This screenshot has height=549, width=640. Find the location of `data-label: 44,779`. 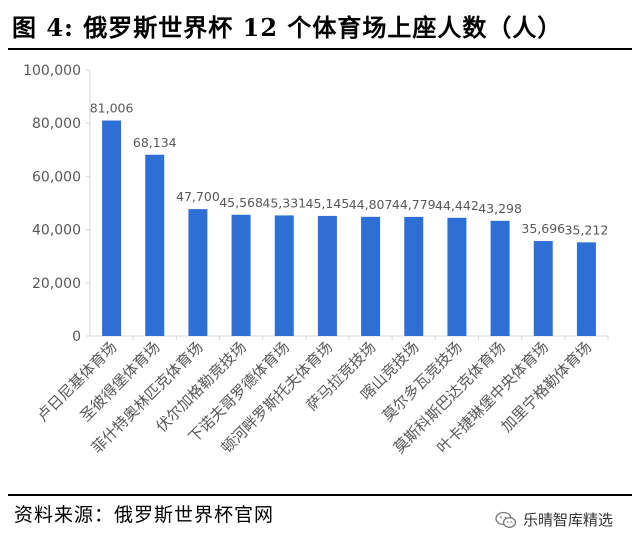

data-label: 44,779 is located at coordinates (414, 204).